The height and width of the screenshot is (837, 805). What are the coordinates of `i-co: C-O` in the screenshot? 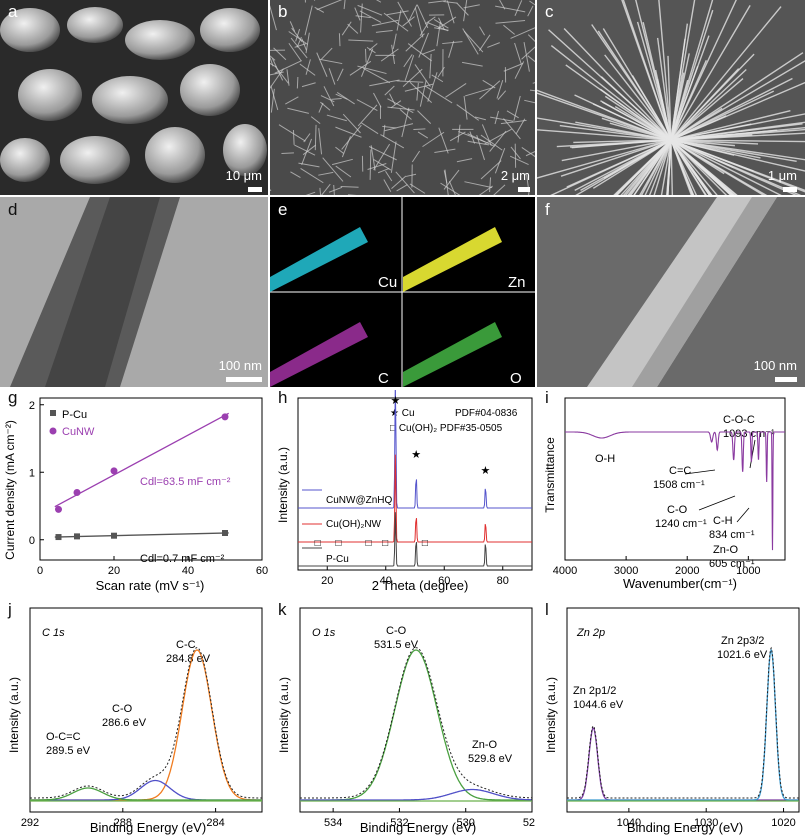 It's located at (677, 510).